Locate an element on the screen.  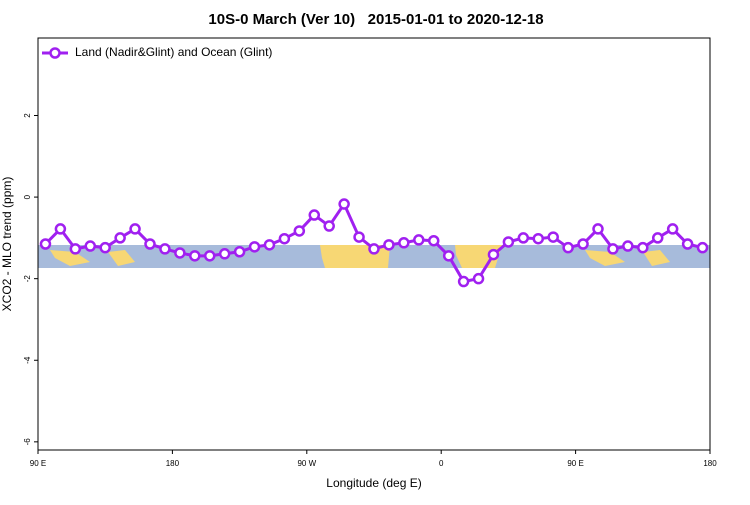
x-tick-label: 90 W is located at coordinates (306, 463).